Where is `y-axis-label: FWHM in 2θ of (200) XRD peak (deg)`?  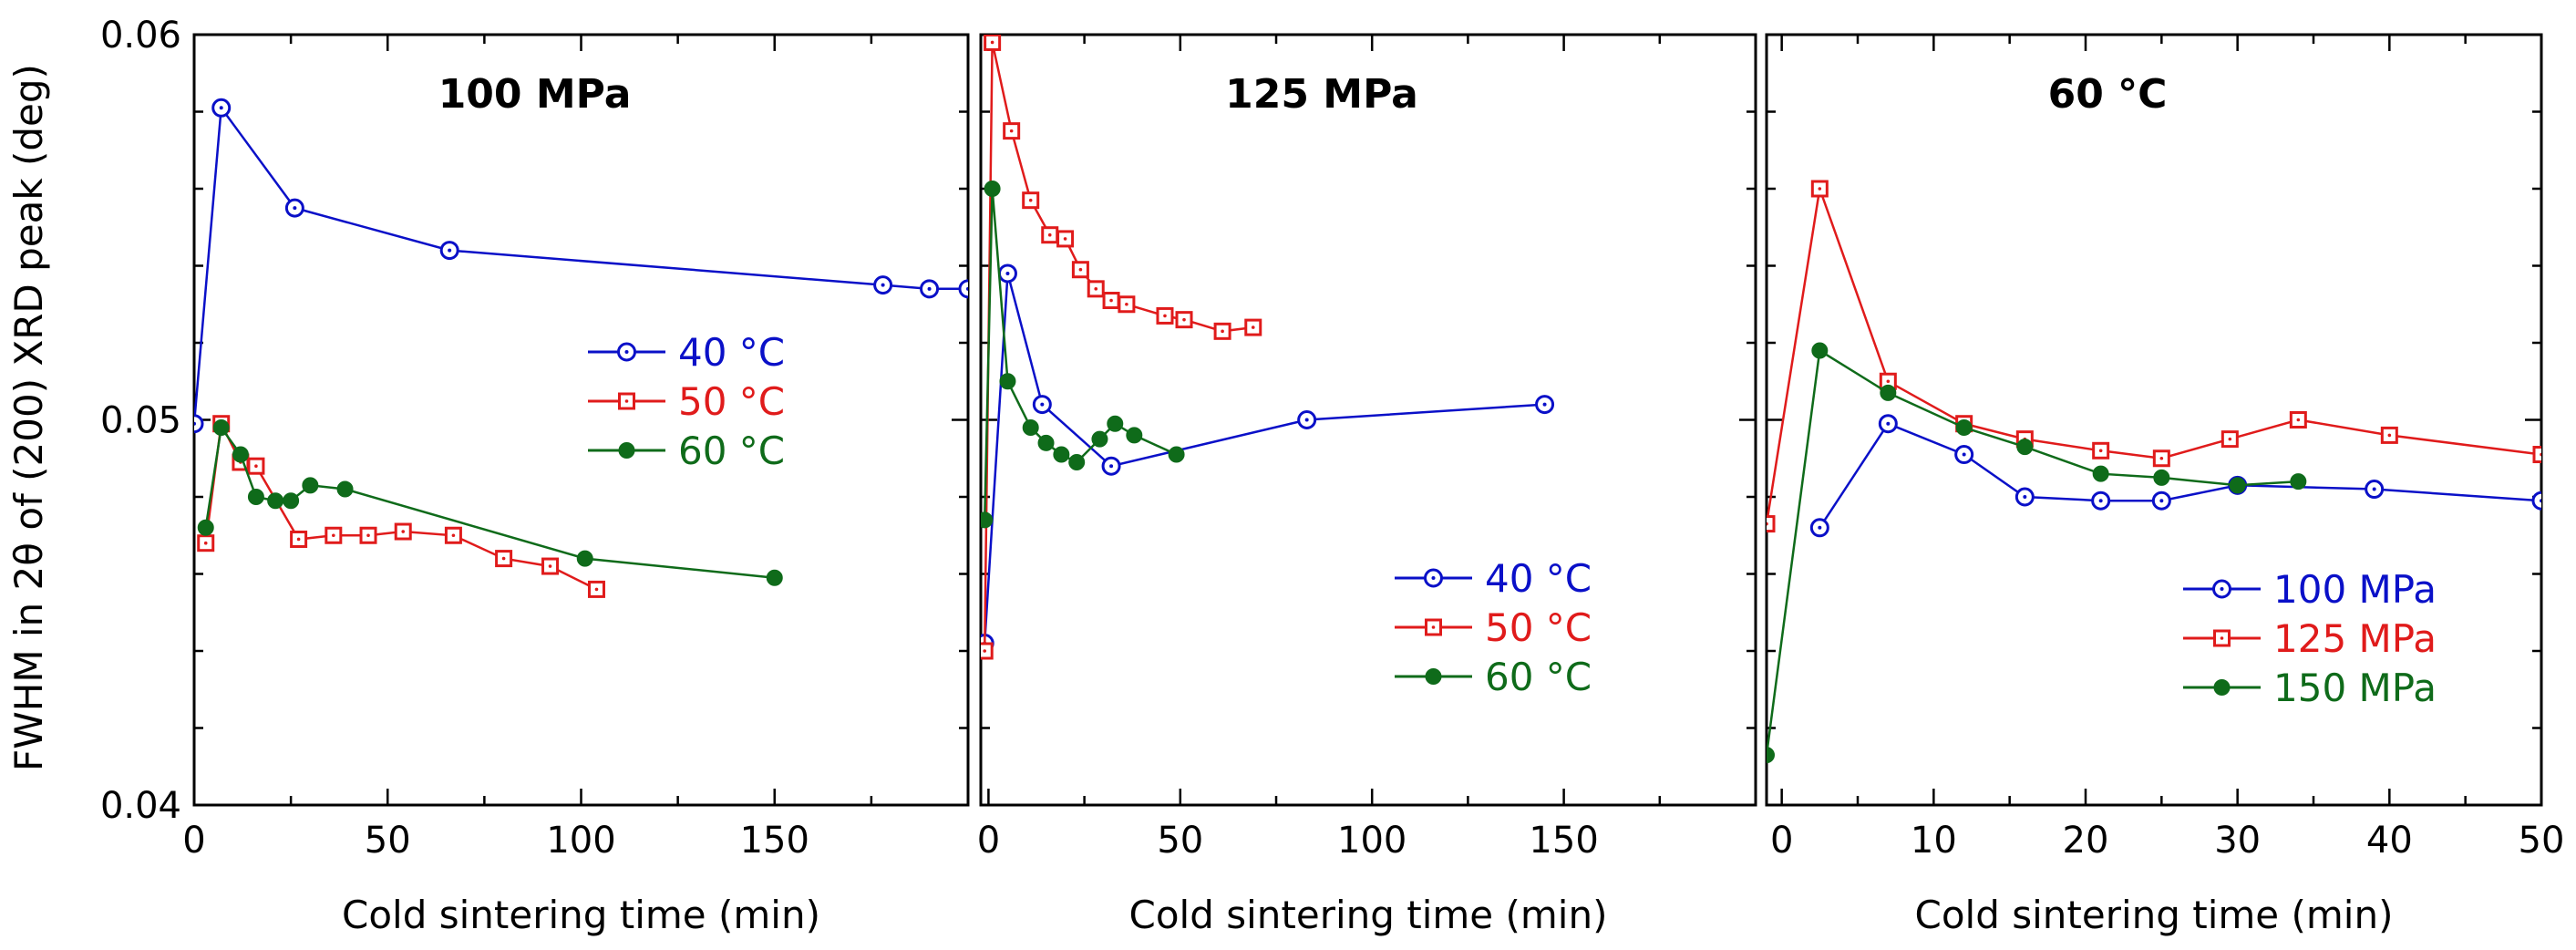
y-axis-label: FWHM in 2θ of (200) XRD peak (deg) is located at coordinates (28, 417).